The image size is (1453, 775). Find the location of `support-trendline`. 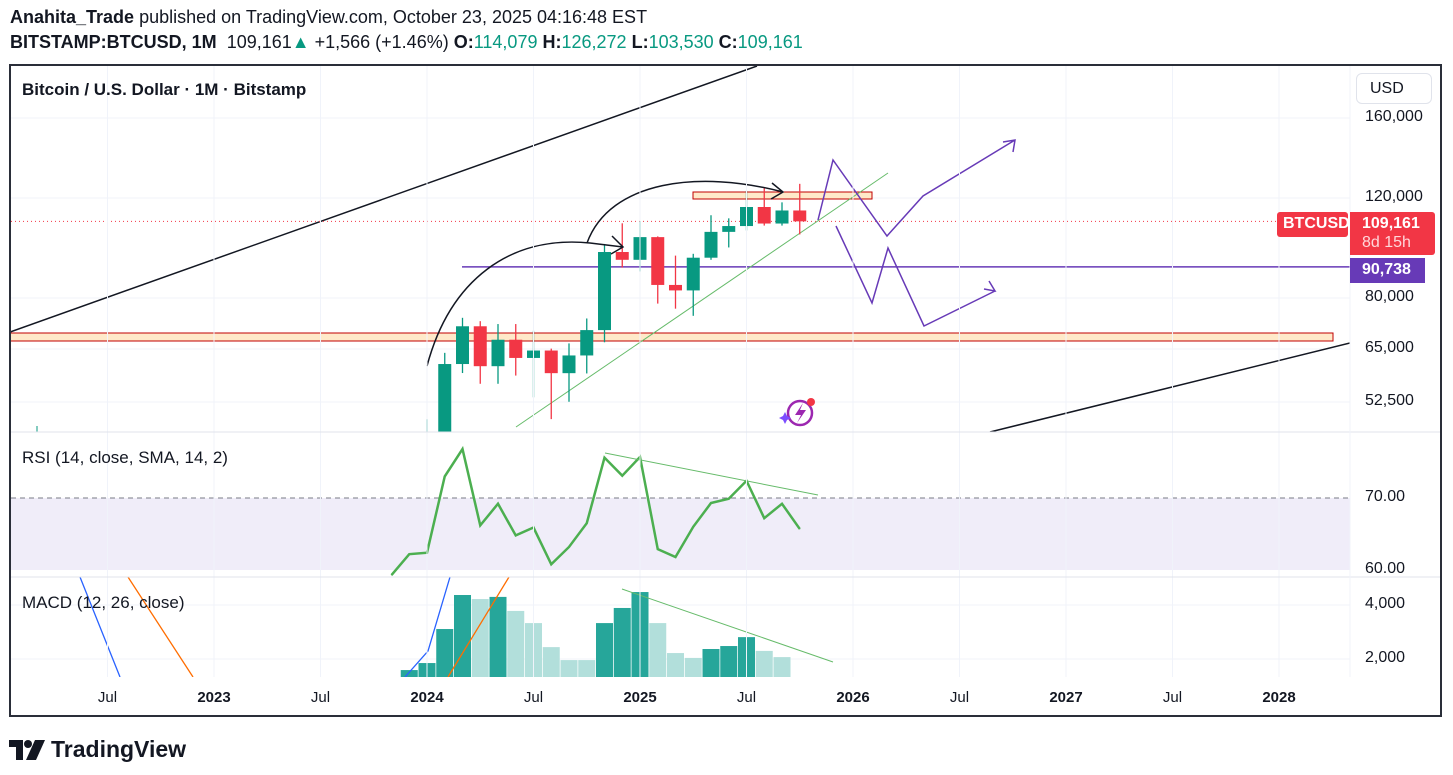

support-trendline is located at coordinates (702, 300).